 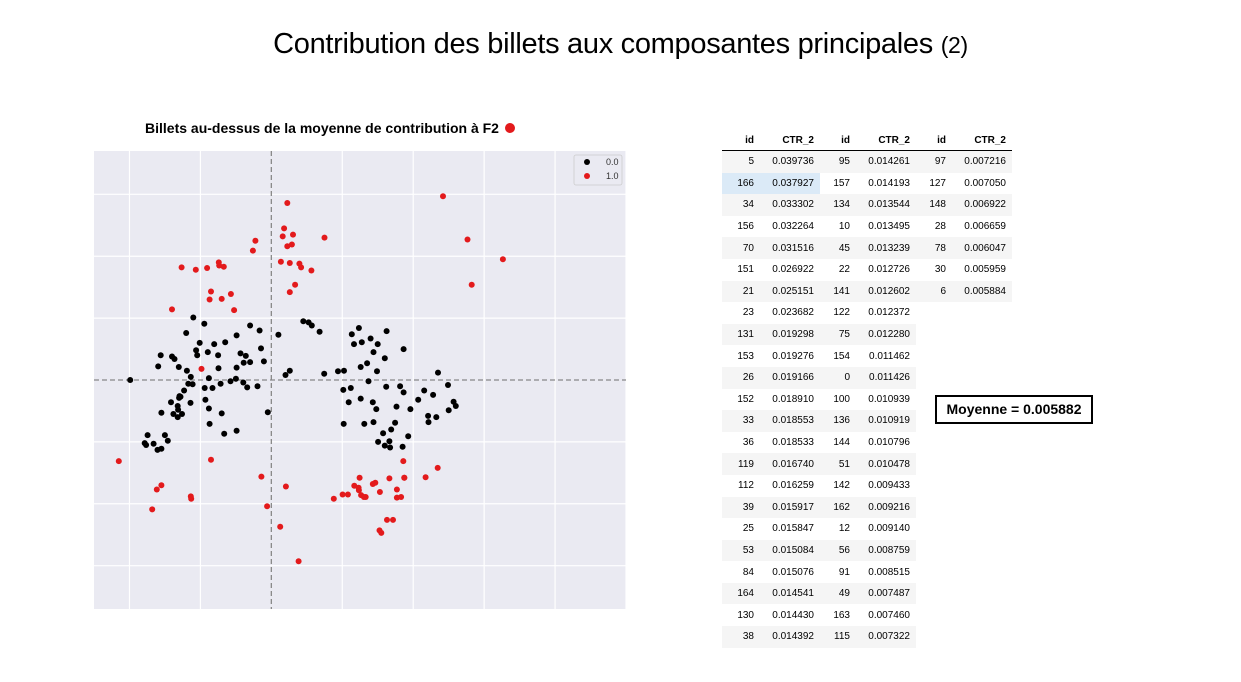 What do you see at coordinates (867, 486) in the screenshot?
I see `table-row: 142 0.009433` at bounding box center [867, 486].